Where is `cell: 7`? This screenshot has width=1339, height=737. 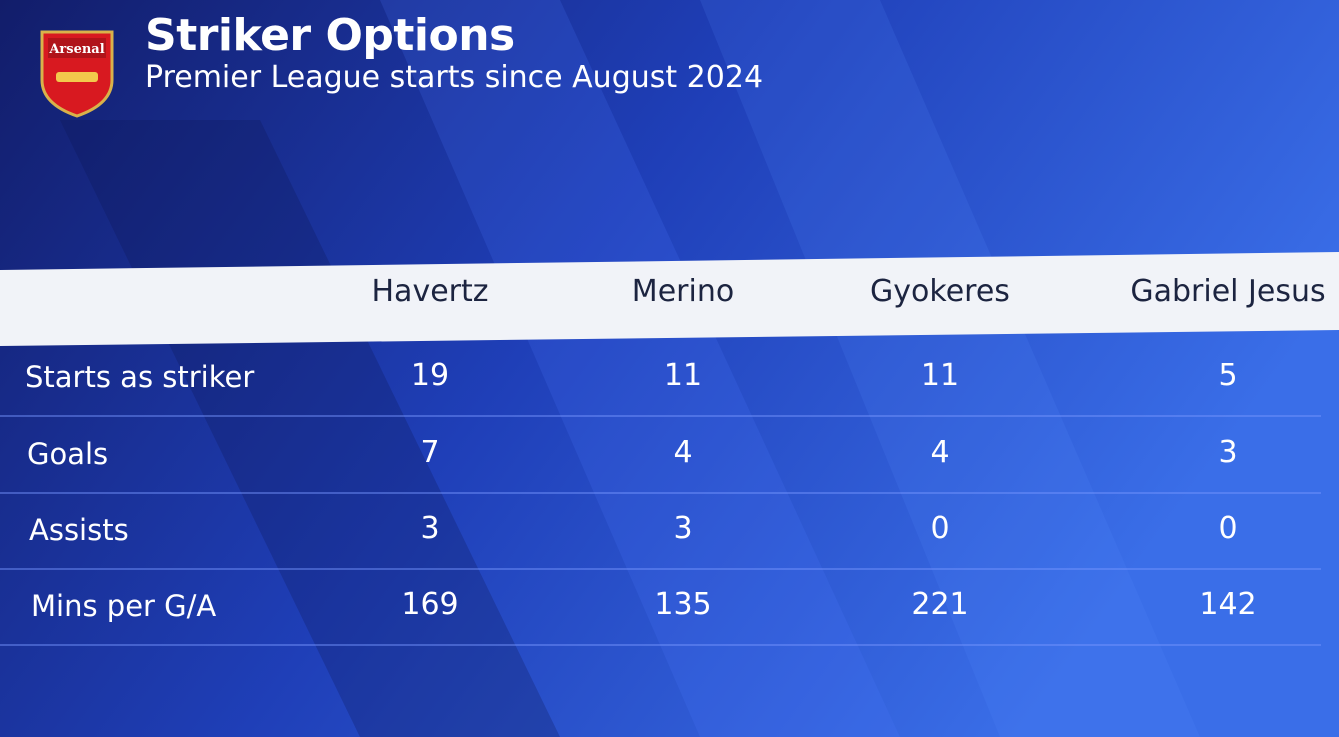 cell: 7 is located at coordinates (430, 452).